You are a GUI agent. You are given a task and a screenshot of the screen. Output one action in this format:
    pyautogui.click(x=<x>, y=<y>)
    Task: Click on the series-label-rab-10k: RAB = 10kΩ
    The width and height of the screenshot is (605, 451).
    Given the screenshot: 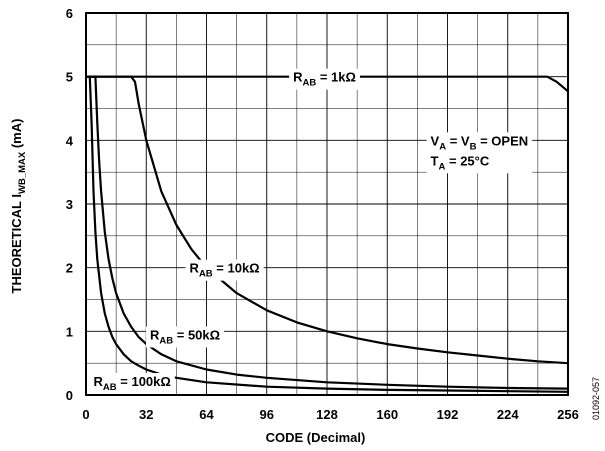 What is the action you would take?
    pyautogui.click(x=225, y=270)
    